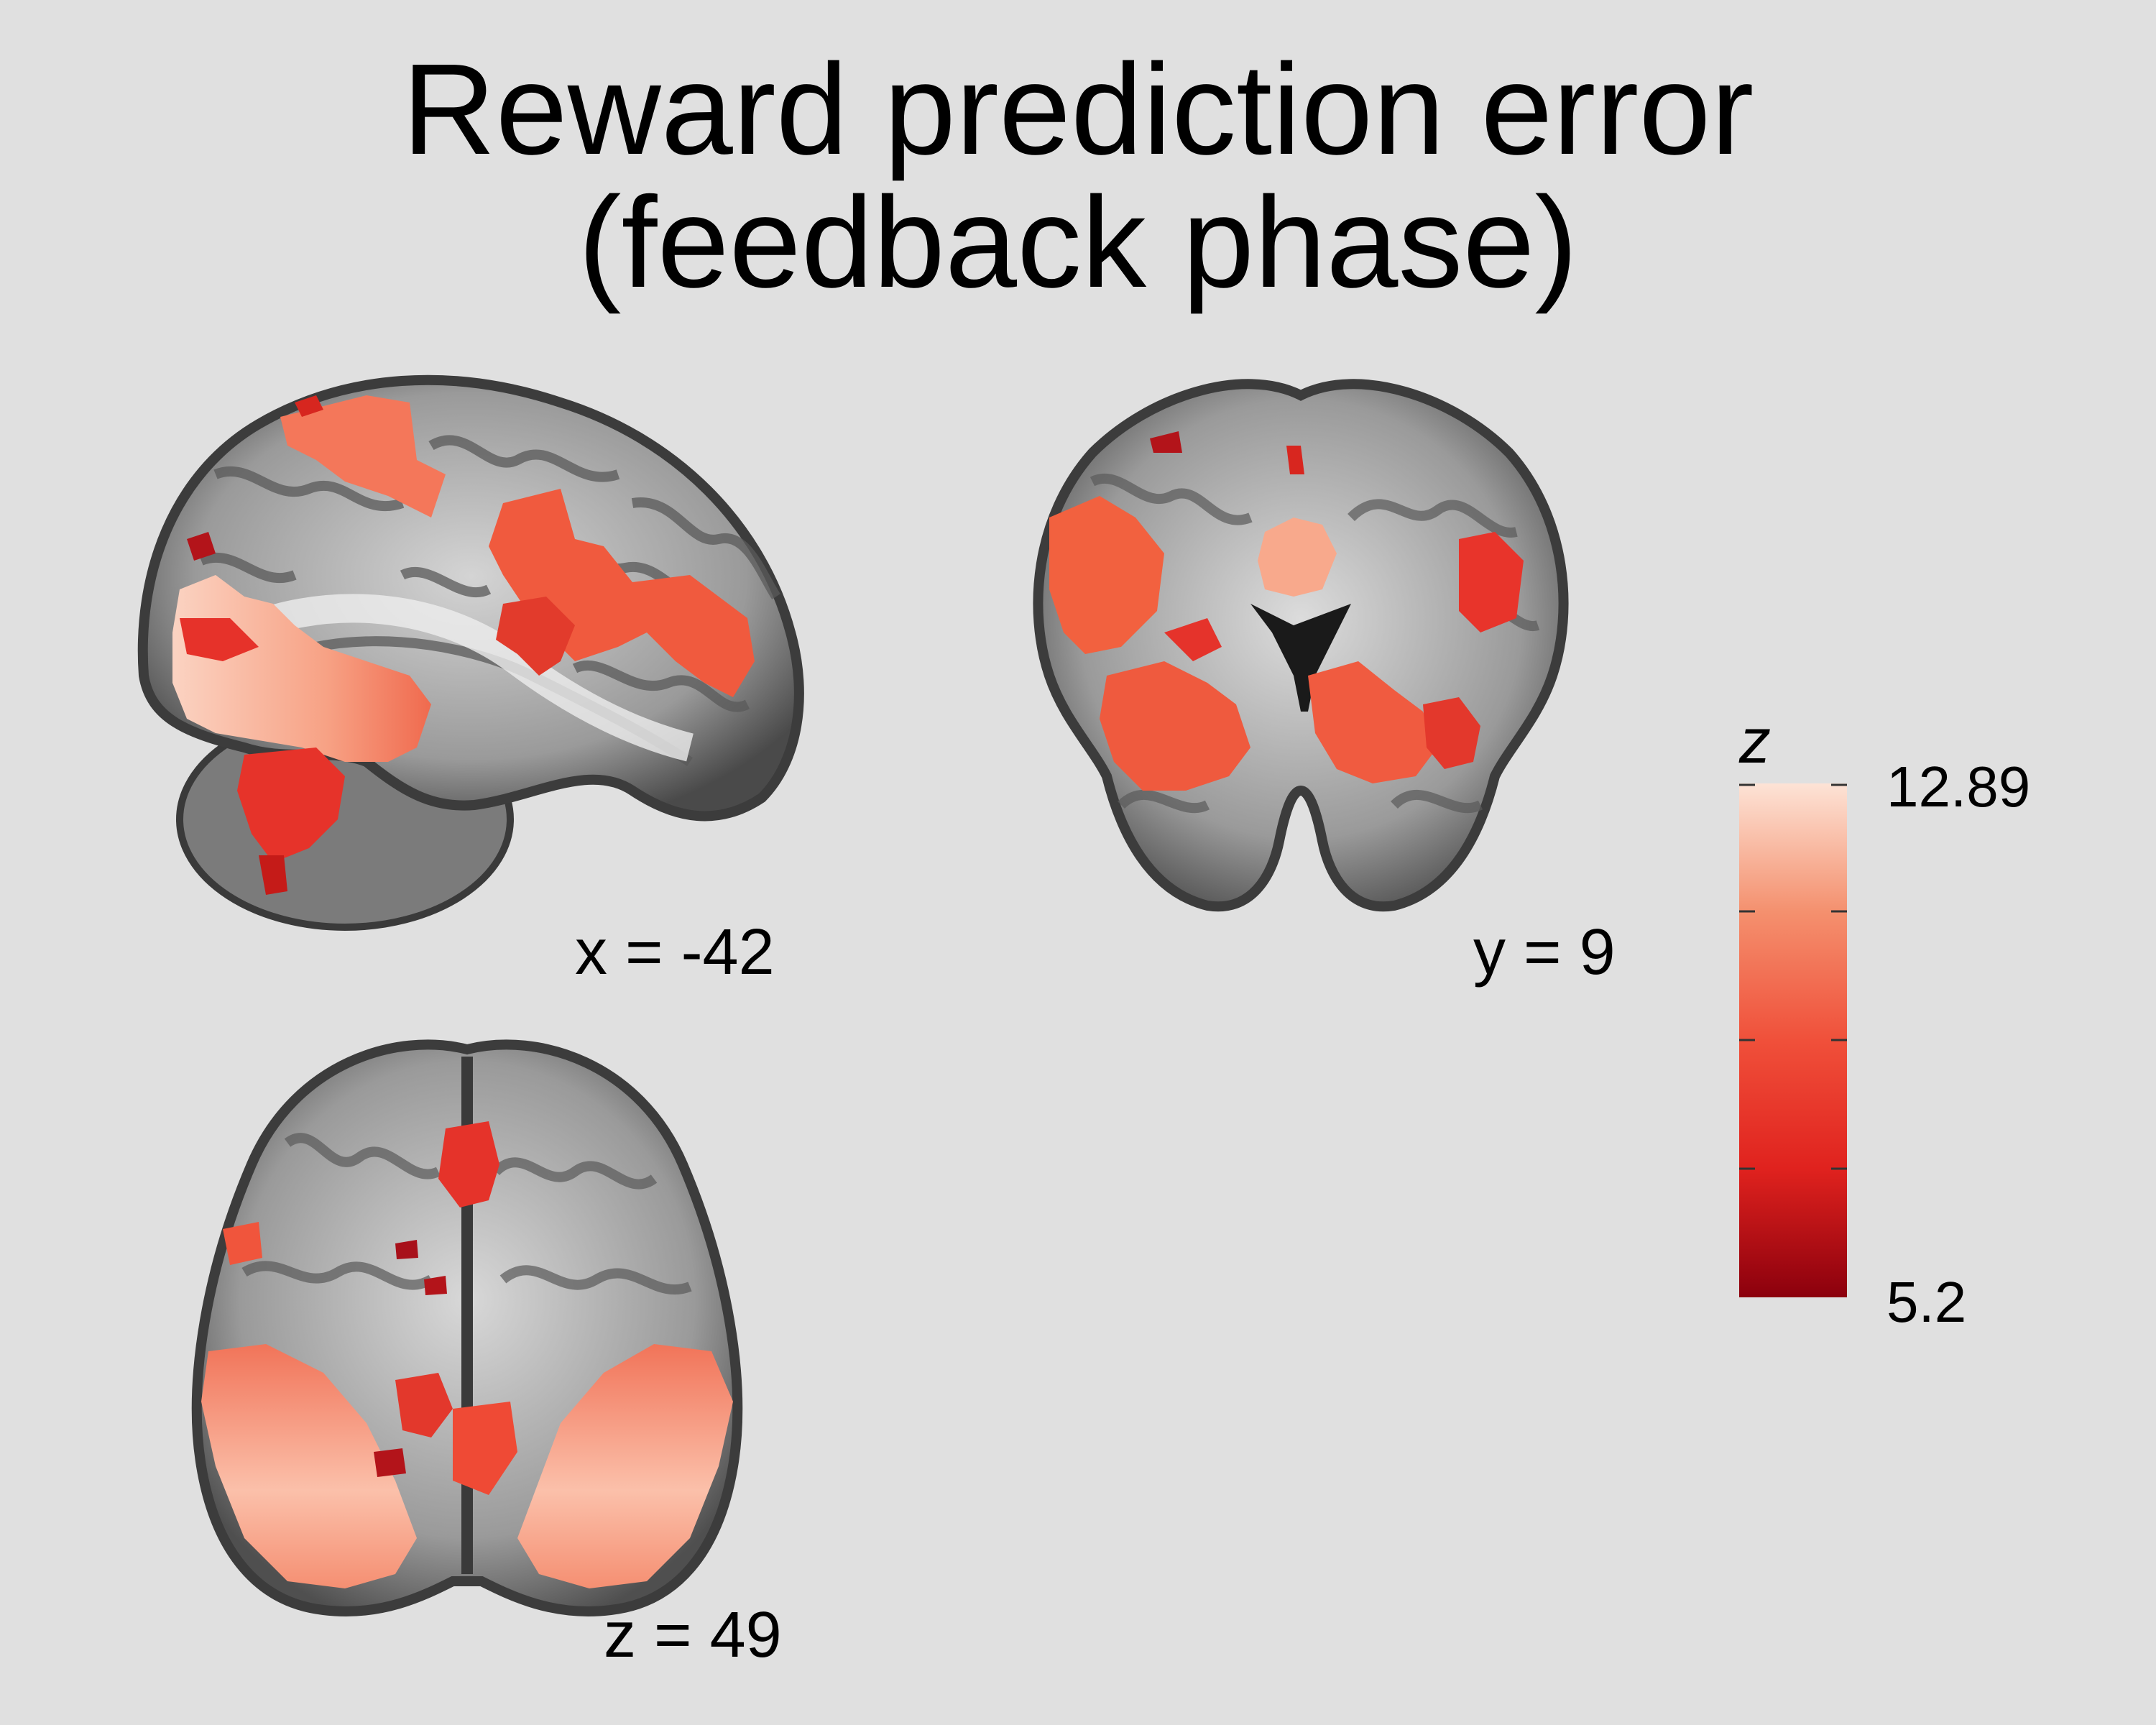 The height and width of the screenshot is (1725, 2156). I want to click on sagittal-brain-slice, so click(470, 652).